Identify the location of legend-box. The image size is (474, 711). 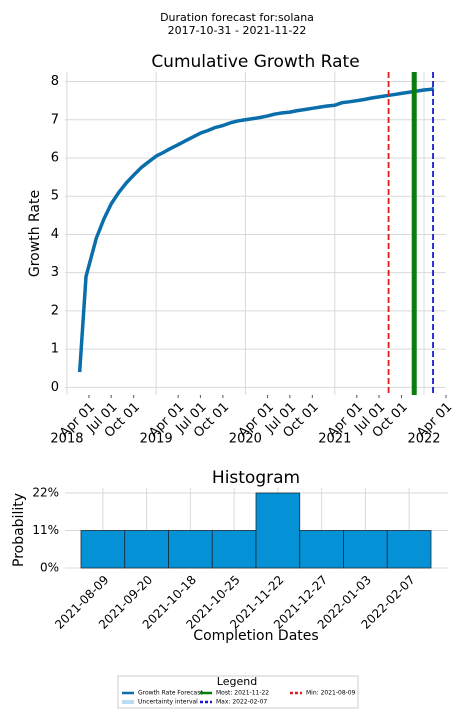
(238, 692).